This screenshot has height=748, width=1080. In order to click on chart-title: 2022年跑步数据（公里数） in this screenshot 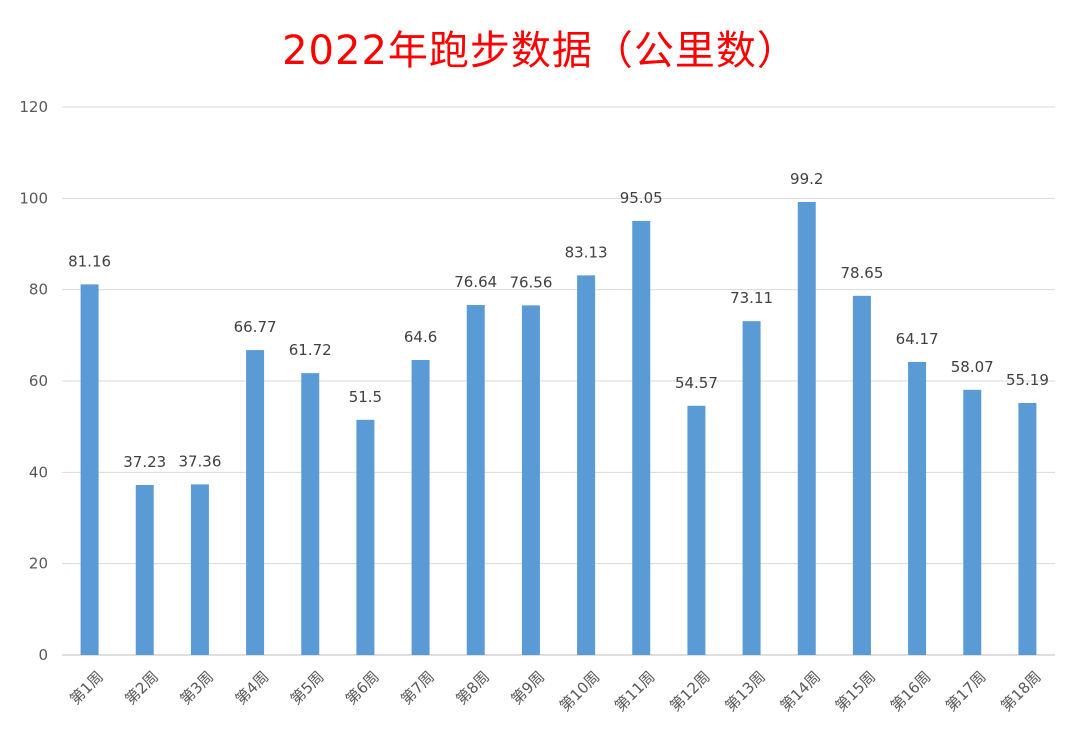, I will do `click(540, 51)`.